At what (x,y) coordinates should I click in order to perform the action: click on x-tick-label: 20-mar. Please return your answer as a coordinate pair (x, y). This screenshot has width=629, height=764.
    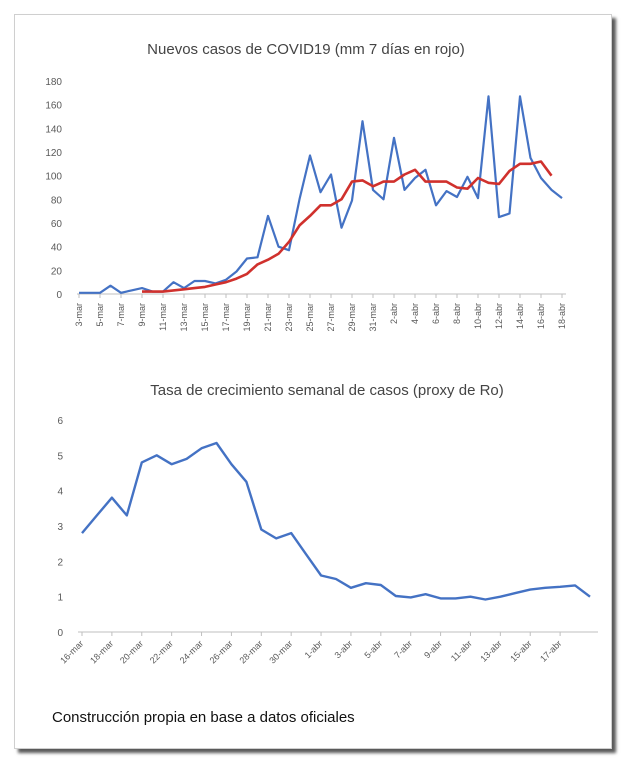
    Looking at the image, I should click on (131, 651).